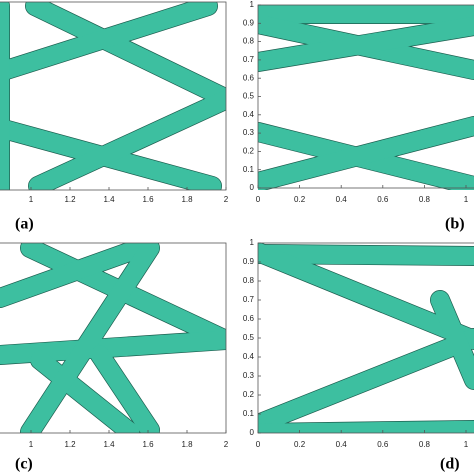 This screenshot has width=474, height=474. Describe the element at coordinates (455, 224) in the screenshot. I see `panel-label: (b)` at that location.